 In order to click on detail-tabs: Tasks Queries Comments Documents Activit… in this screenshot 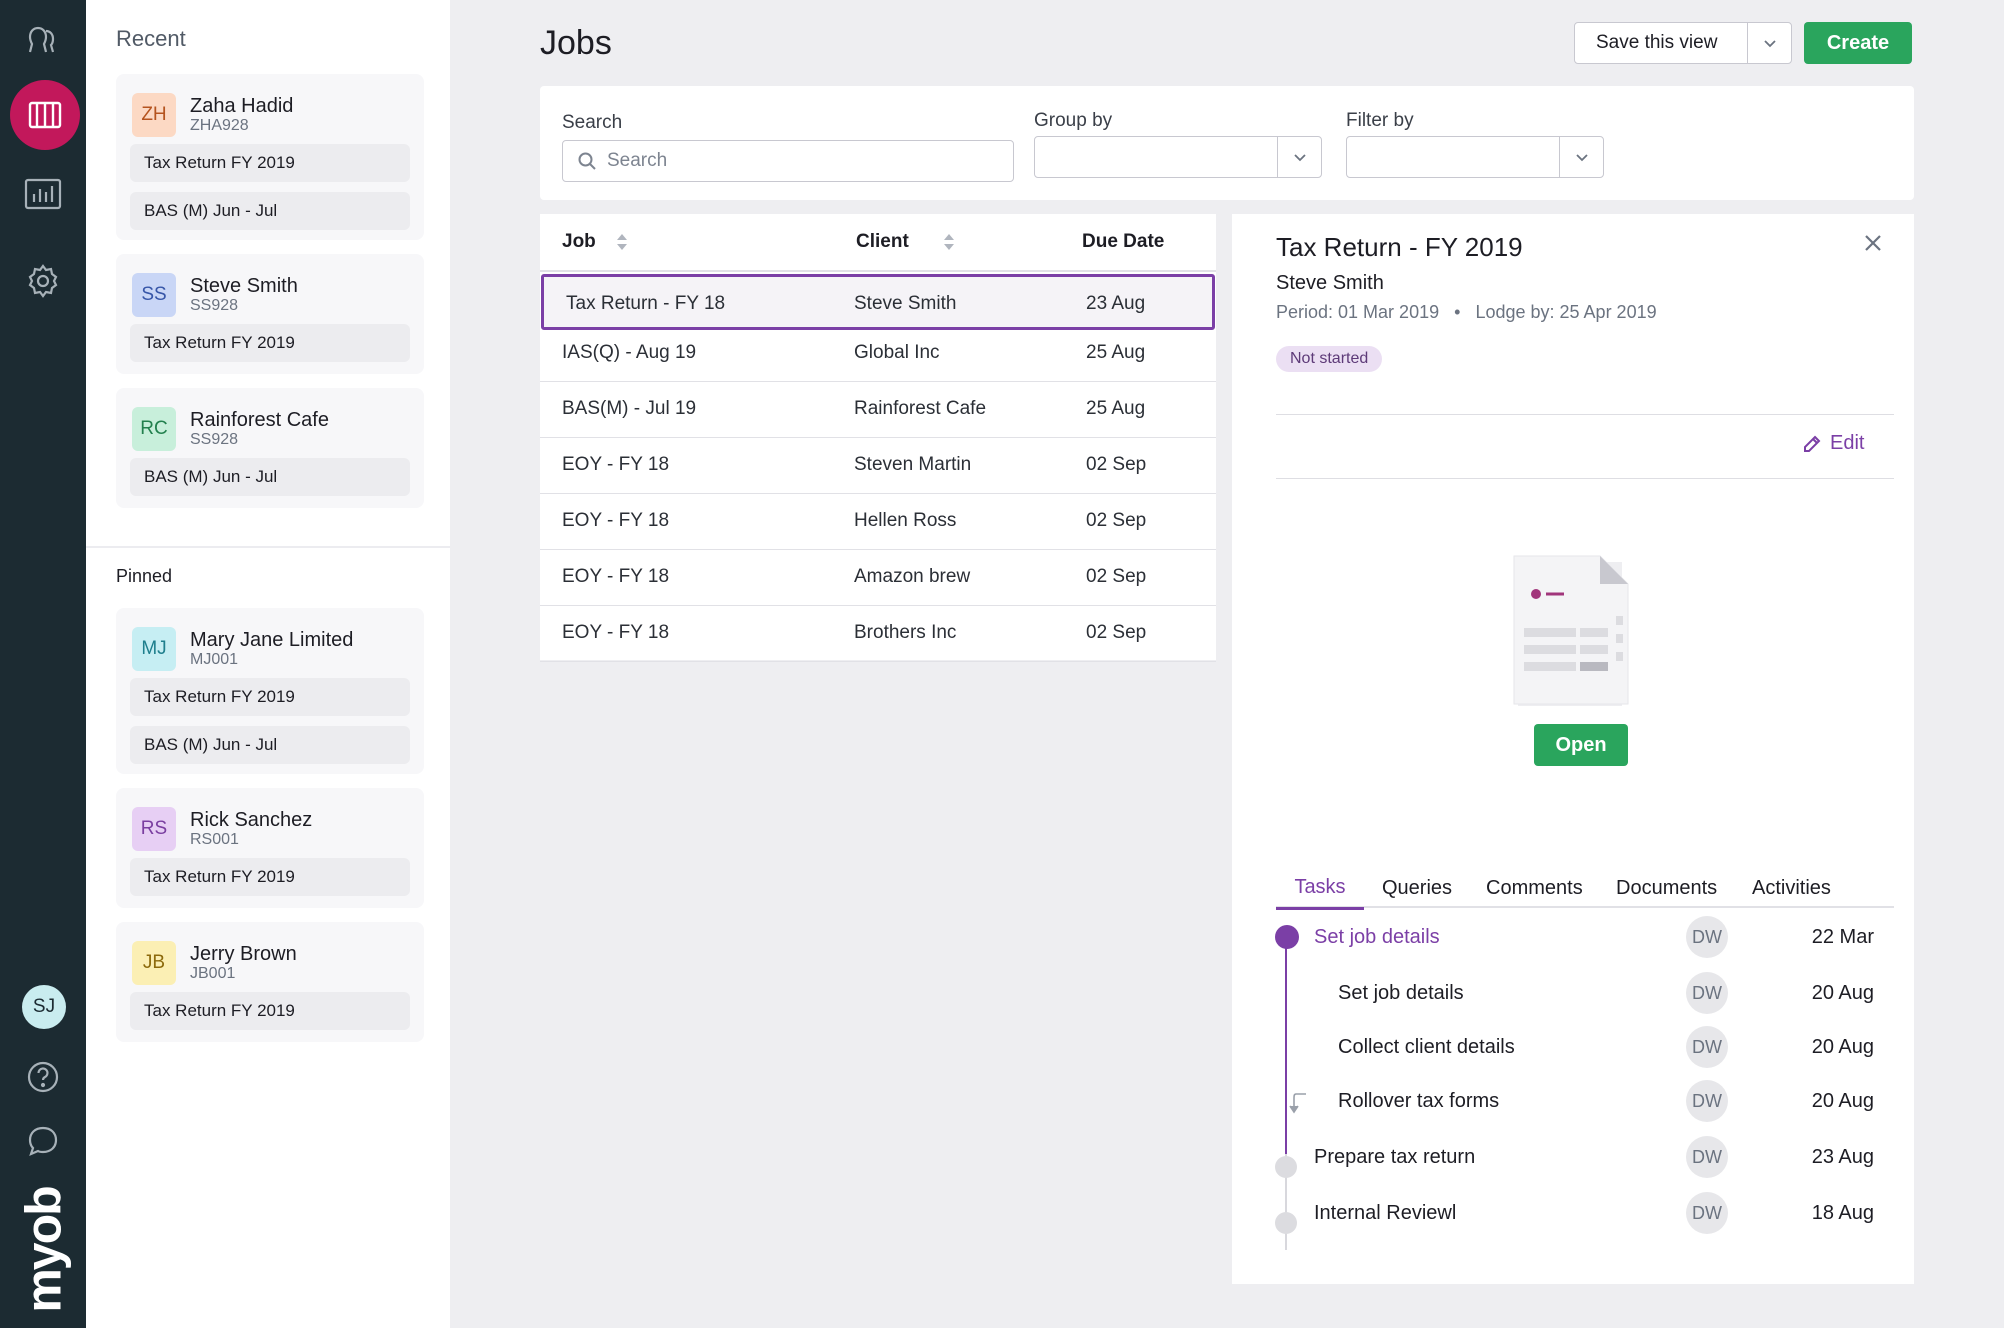, I will do `click(1585, 889)`.